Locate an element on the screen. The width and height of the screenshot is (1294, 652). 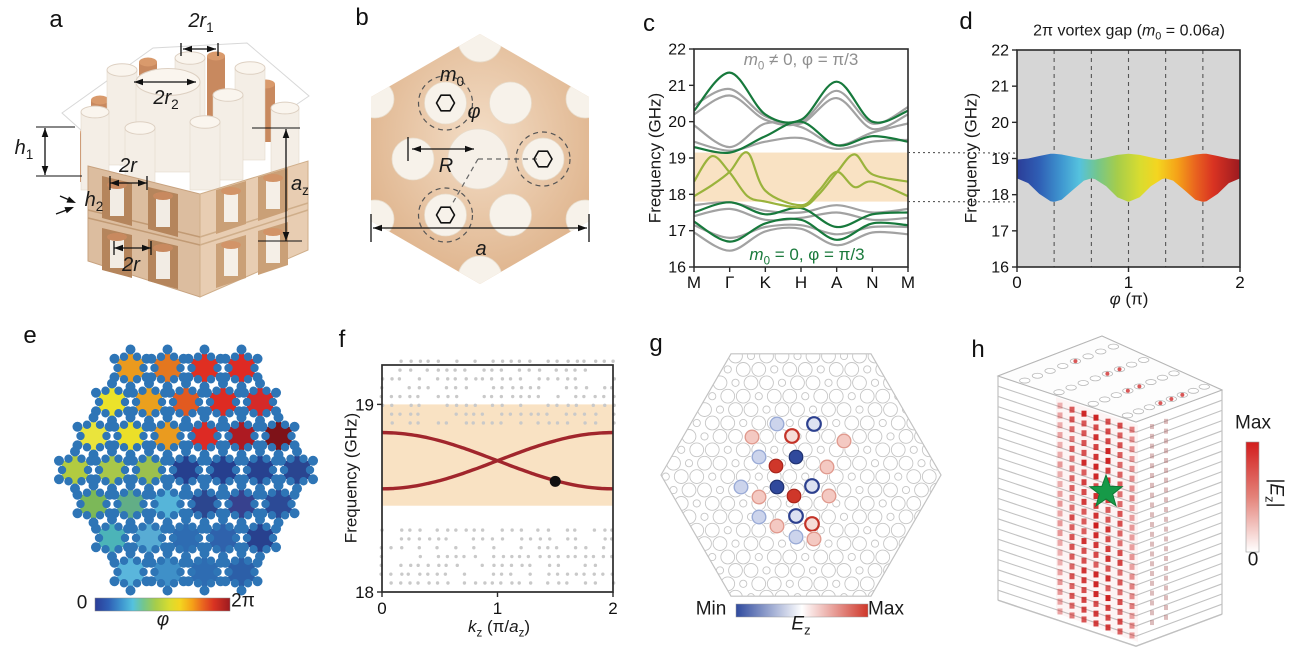
d-vortex-band is located at coordinates (1128, 177).